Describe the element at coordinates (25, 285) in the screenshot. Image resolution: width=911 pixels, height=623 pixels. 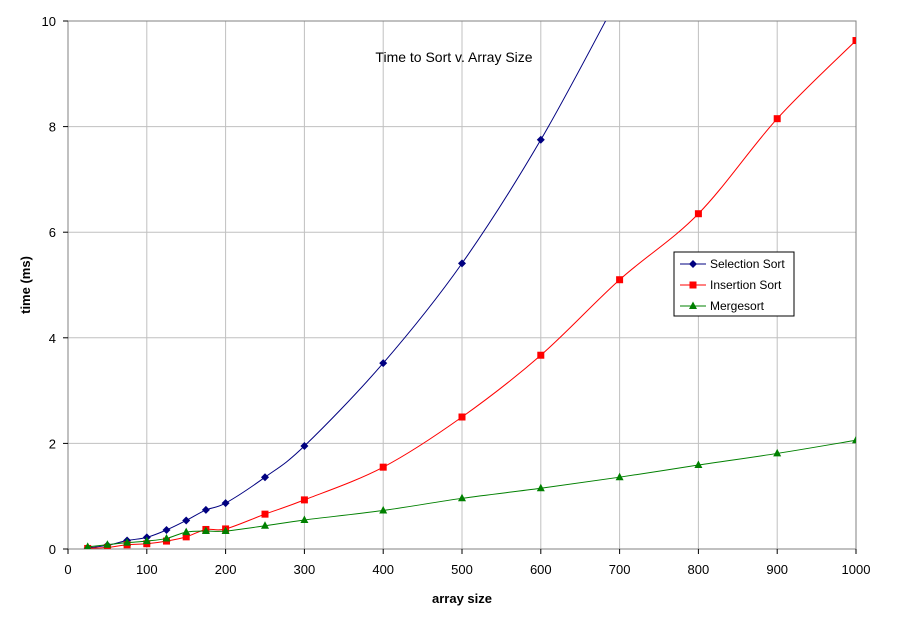
I see `y-axis-label: time (ms)` at that location.